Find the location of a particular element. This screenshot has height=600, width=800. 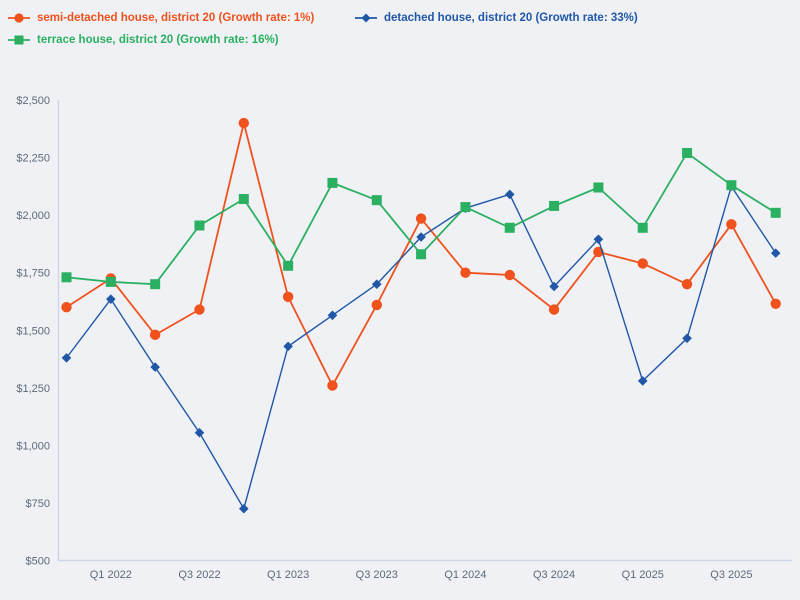

x-axis-tick-label: Q3 2024 is located at coordinates (554, 575).